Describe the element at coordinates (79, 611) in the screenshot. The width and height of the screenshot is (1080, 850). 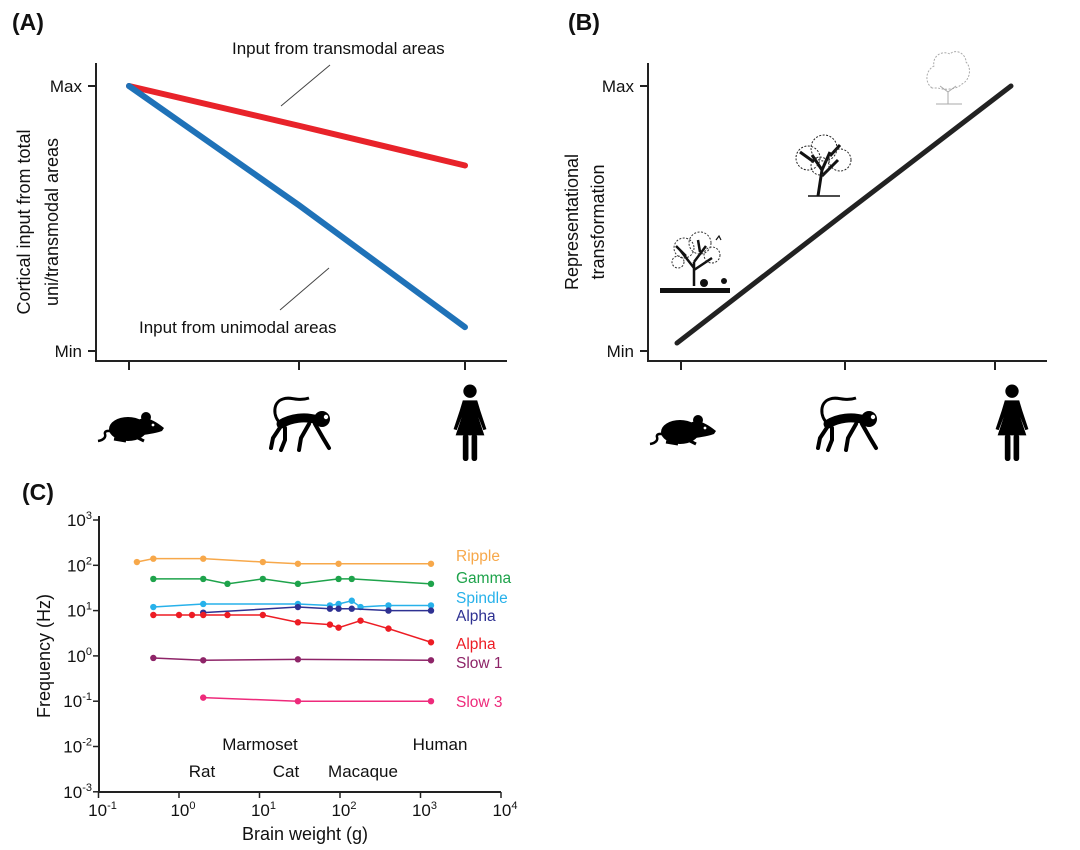
I see `y-tick-label: 10¹` at that location.